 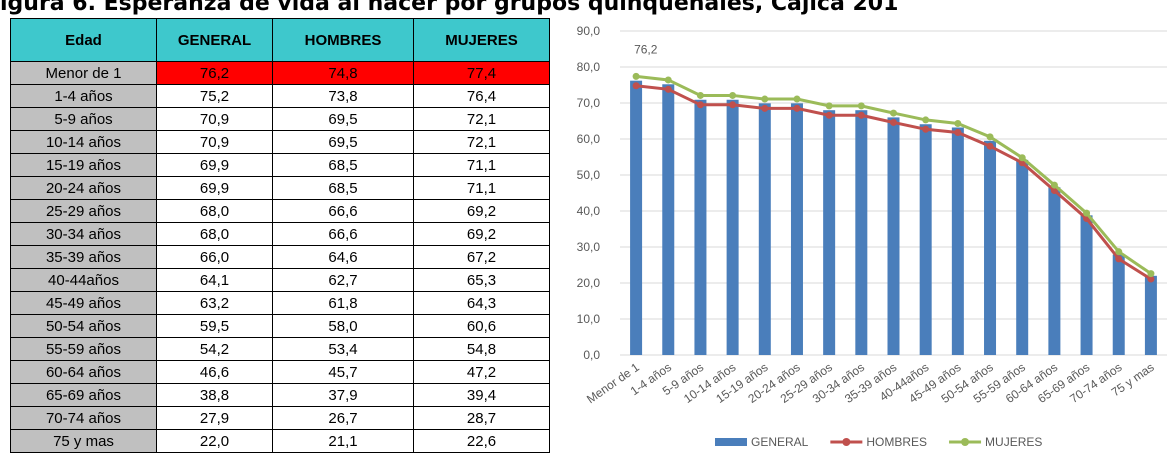 What do you see at coordinates (280, 257) in the screenshot?
I see `table-row: 35-39 años 66,0 64,6 67,2` at bounding box center [280, 257].